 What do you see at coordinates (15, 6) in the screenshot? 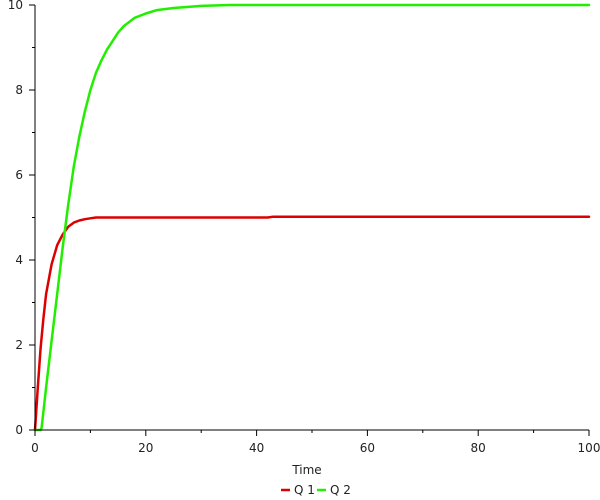
I see `y-tick-label: 10` at bounding box center [15, 6].